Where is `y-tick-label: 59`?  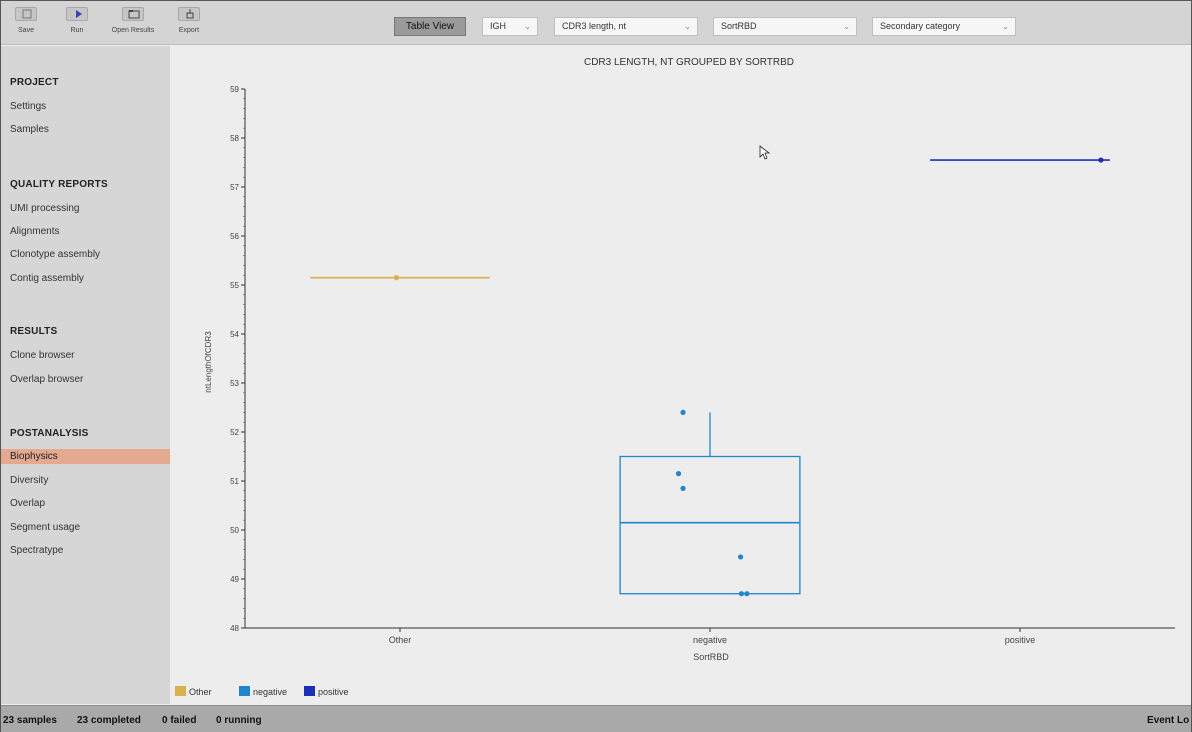
y-tick-label: 59 is located at coordinates (234, 89).